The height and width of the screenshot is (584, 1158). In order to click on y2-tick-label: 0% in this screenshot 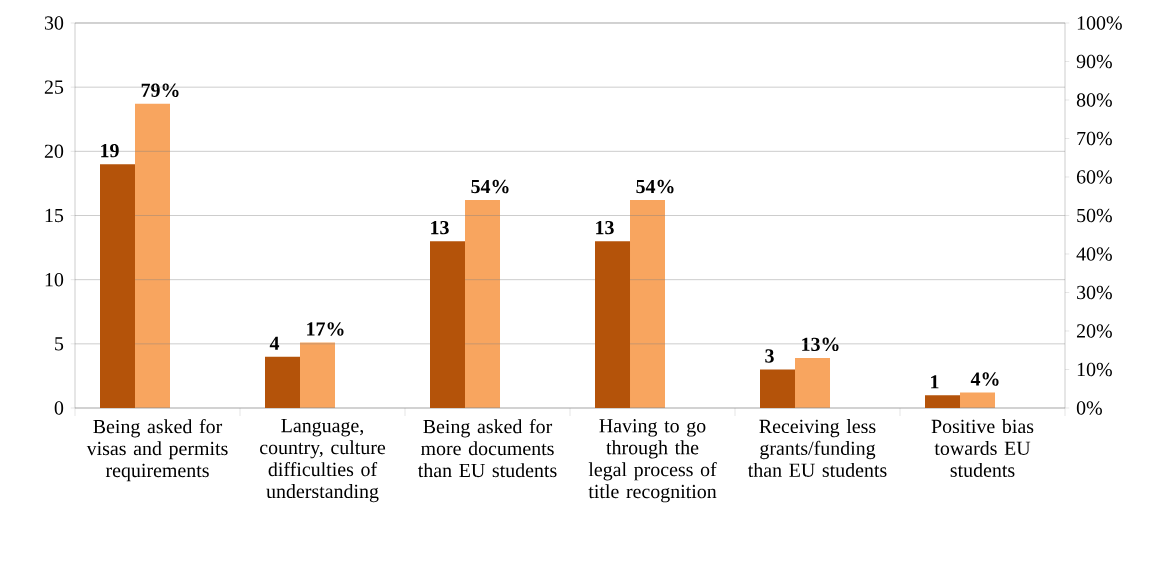, I will do `click(1089, 408)`.